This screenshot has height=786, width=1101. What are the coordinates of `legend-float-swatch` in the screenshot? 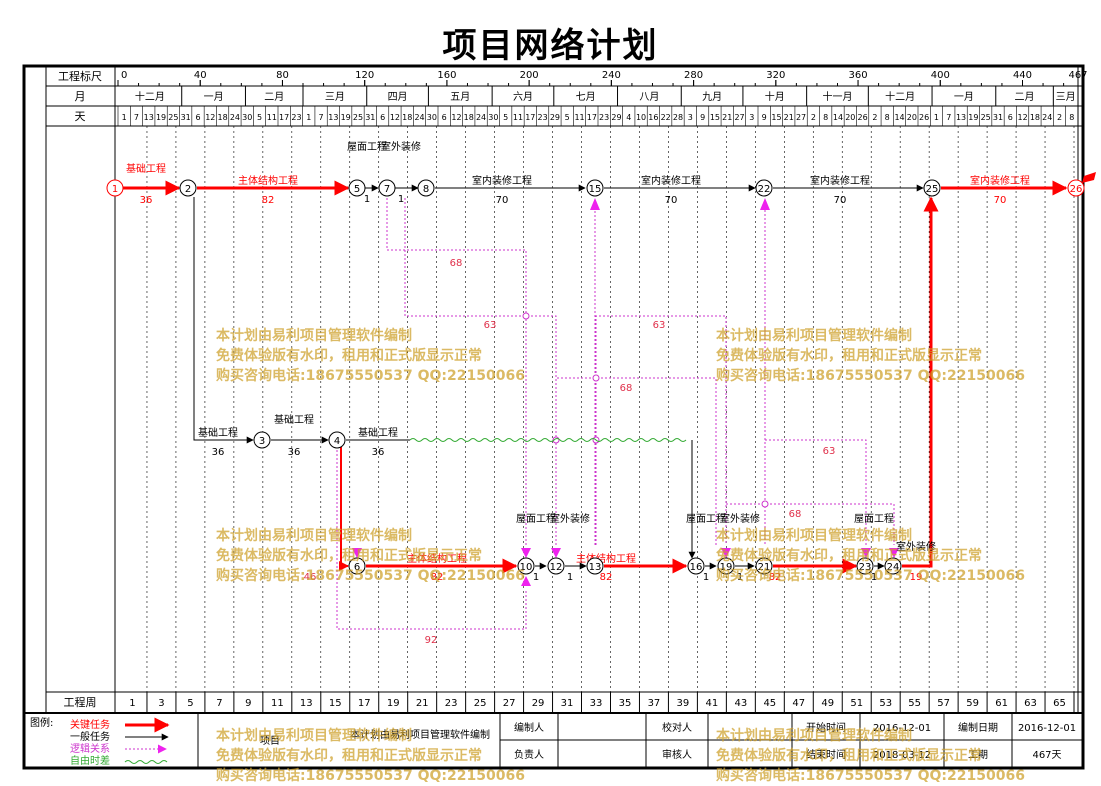 It's located at (146, 762).